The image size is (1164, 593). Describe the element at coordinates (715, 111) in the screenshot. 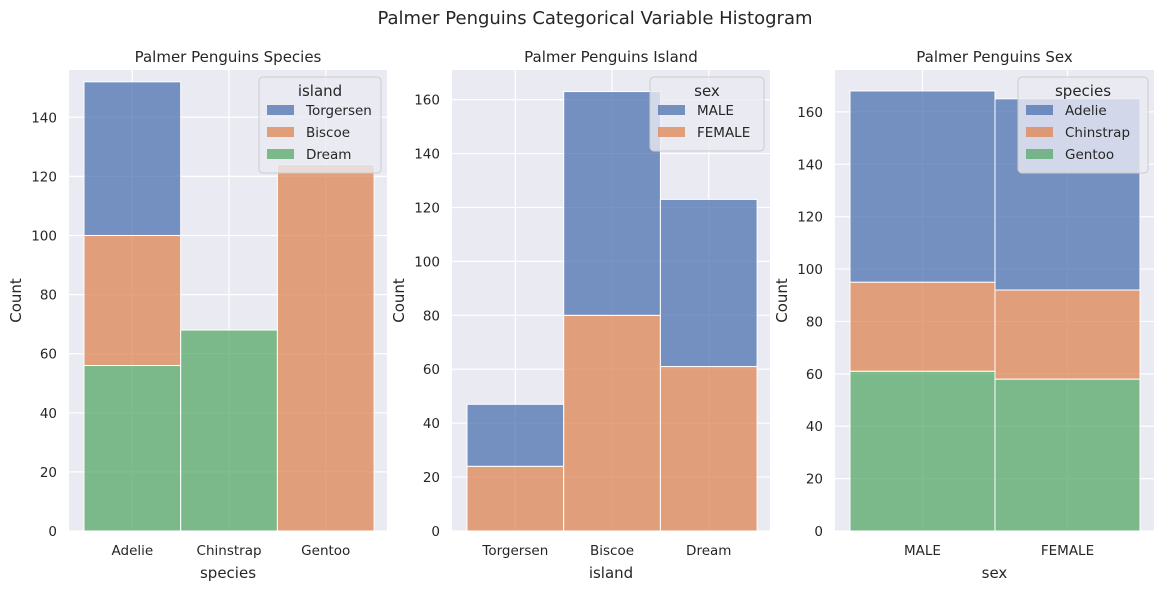

I see `legend-label-male: MALE` at that location.